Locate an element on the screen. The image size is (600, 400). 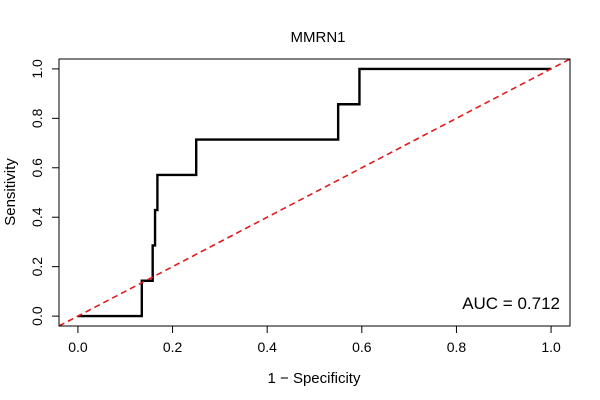
y-tick-label: 0.6 is located at coordinates (37, 168).